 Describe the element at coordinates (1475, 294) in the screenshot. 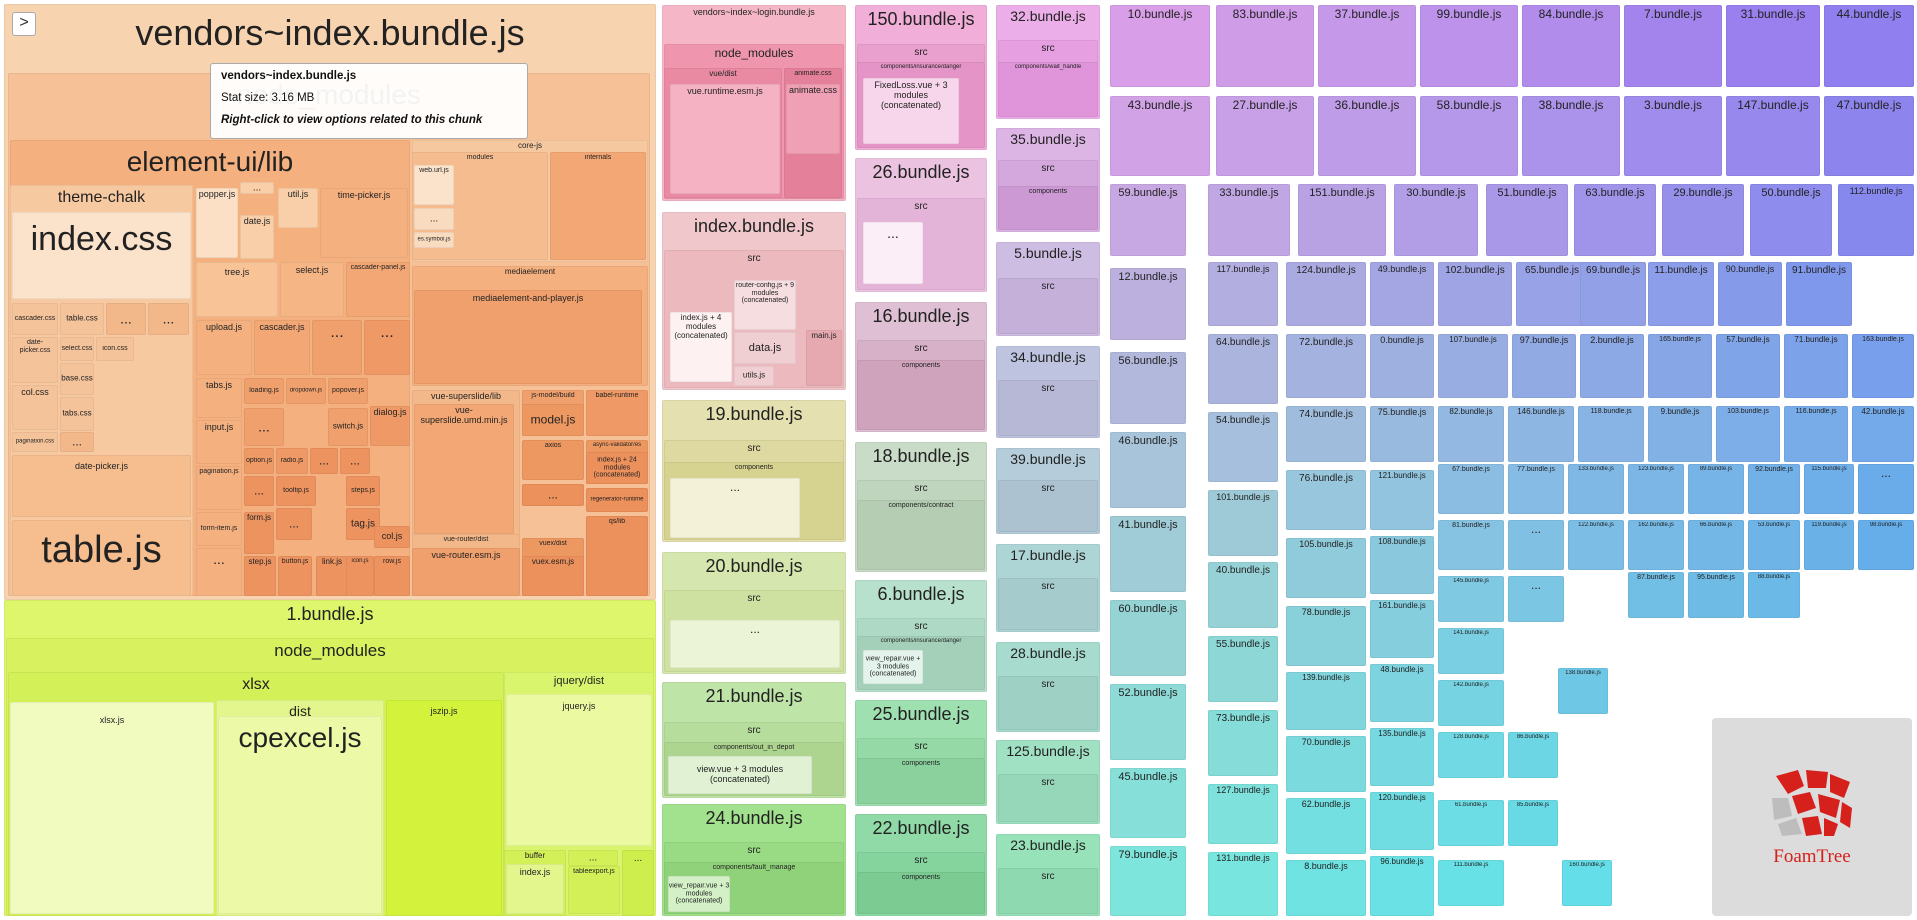

I see `tile-102-bundle-js: 102.bundle.js` at that location.